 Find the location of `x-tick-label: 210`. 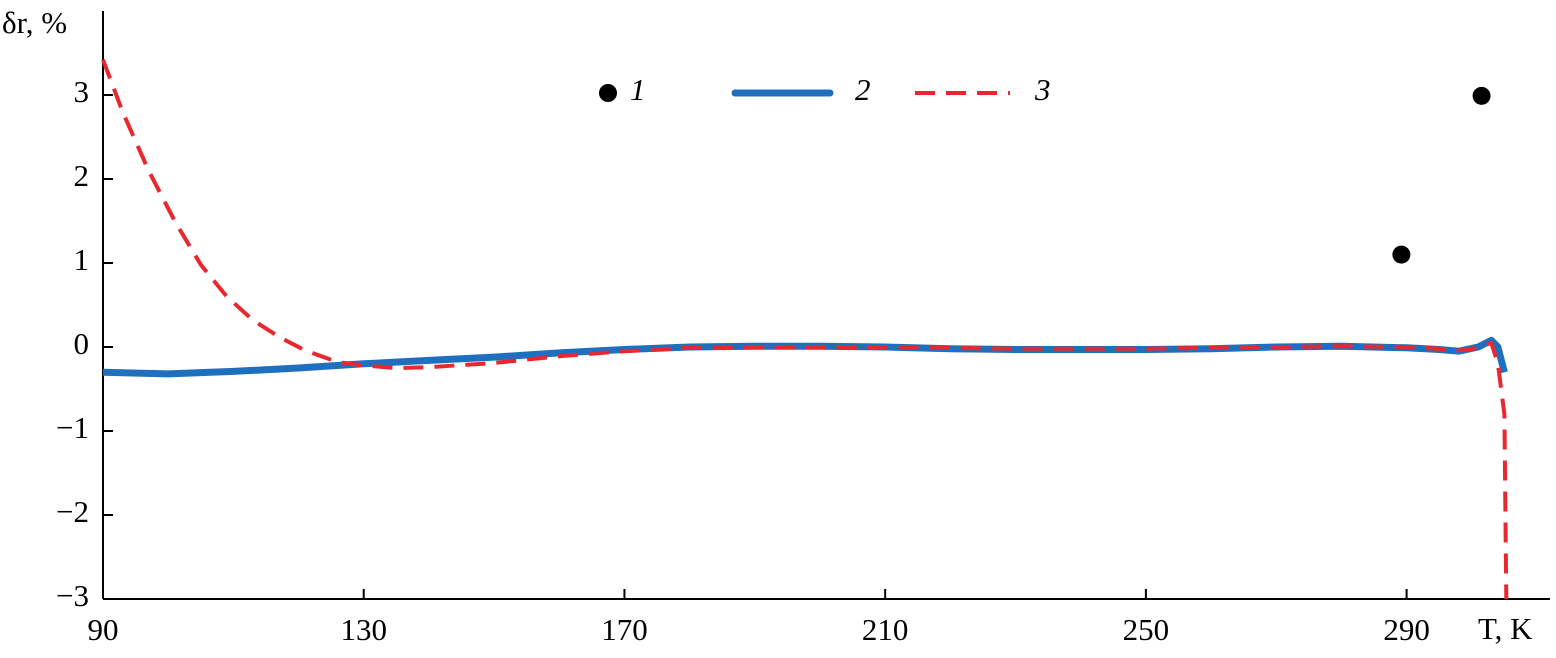

x-tick-label: 210 is located at coordinates (885, 629).